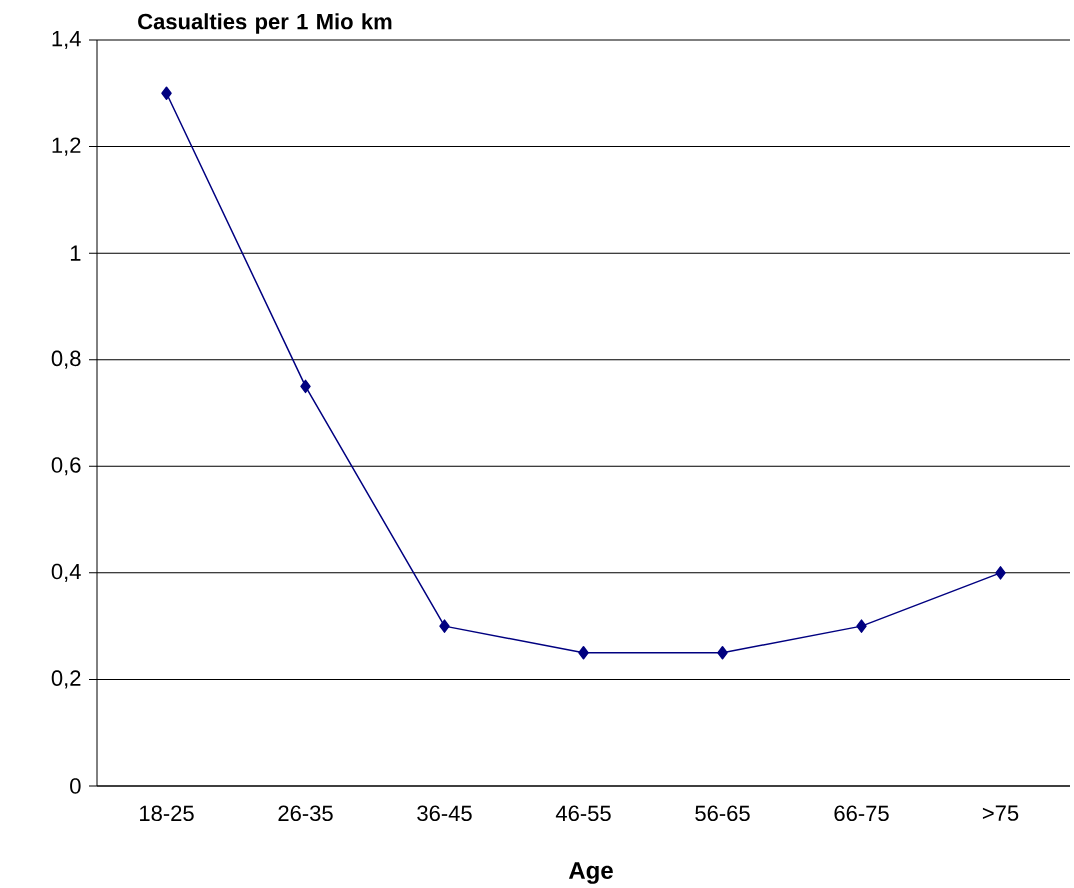 The width and height of the screenshot is (1074, 888). Describe the element at coordinates (75, 786) in the screenshot. I see `y-tick-label: 0` at that location.